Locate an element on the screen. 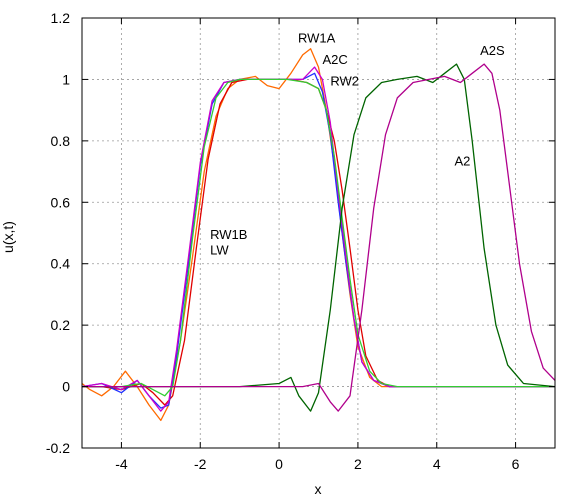 The image size is (581, 498). y-tick-label: 0.6 is located at coordinates (61, 202).